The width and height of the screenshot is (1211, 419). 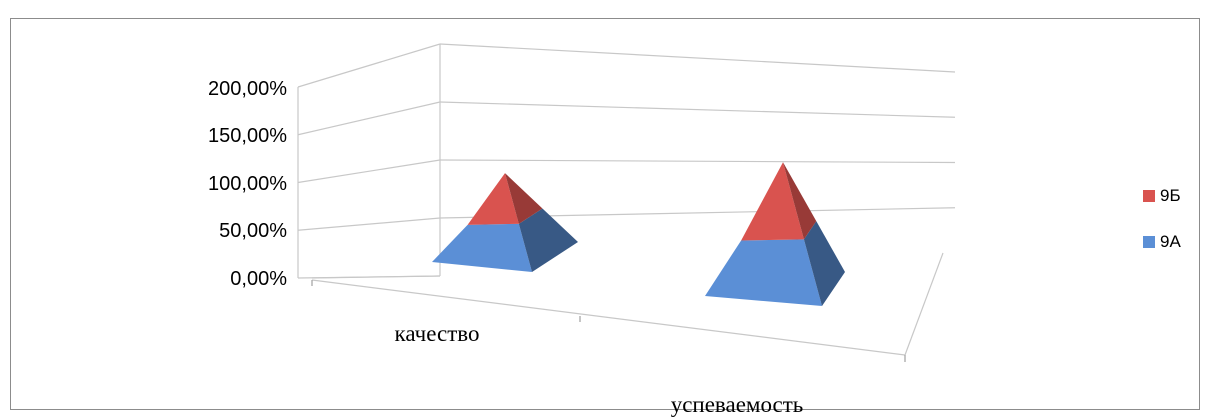 I want to click on pyramid-качество-9A-front, so click(x=482, y=247).